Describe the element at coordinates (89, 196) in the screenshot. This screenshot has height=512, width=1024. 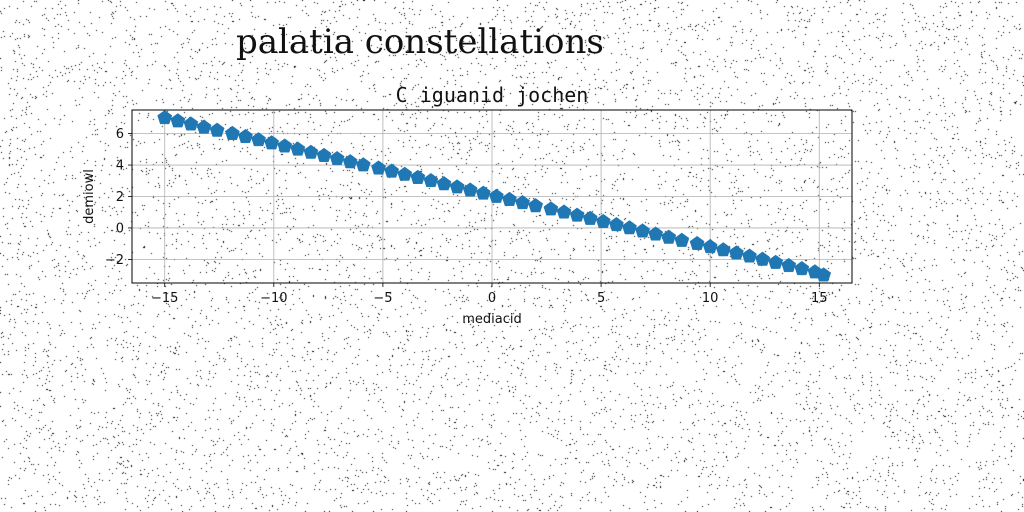
I see `y-axis-label: demiowl` at that location.